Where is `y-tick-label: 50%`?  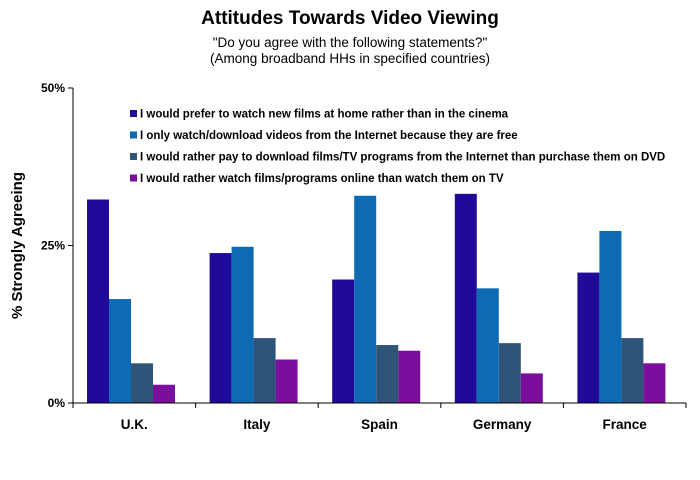
y-tick-label: 50% is located at coordinates (53, 88).